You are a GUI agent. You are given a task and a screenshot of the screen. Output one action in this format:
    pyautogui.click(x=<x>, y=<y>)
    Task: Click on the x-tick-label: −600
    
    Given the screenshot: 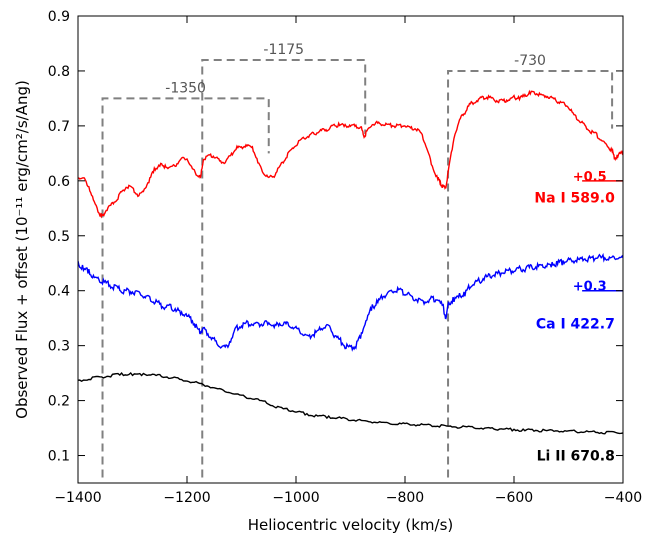 What is the action you would take?
    pyautogui.click(x=514, y=498)
    